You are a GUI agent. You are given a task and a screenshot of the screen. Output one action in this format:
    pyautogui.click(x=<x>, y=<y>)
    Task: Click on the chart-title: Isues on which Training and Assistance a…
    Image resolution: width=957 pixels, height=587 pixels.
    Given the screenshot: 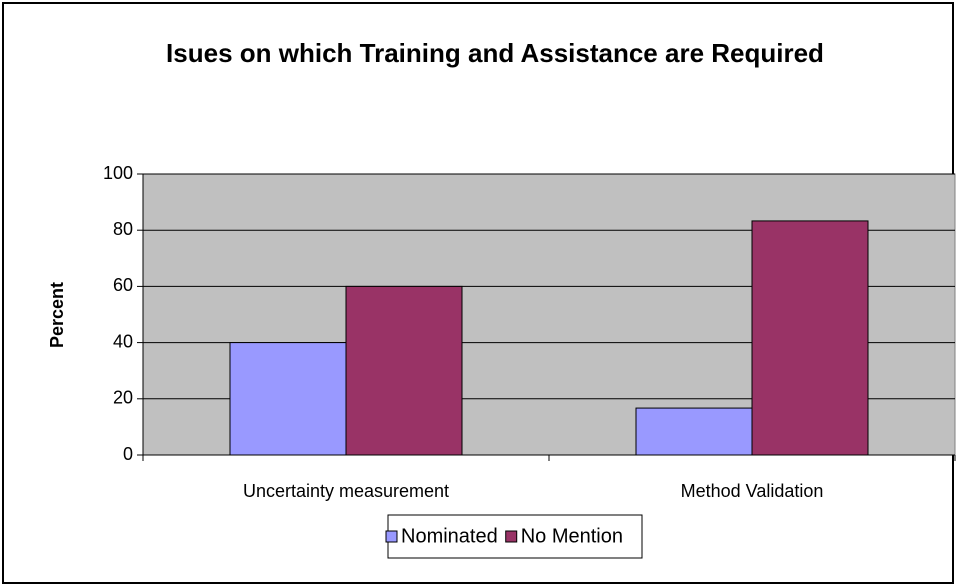 What is the action you would take?
    pyautogui.click(x=495, y=53)
    